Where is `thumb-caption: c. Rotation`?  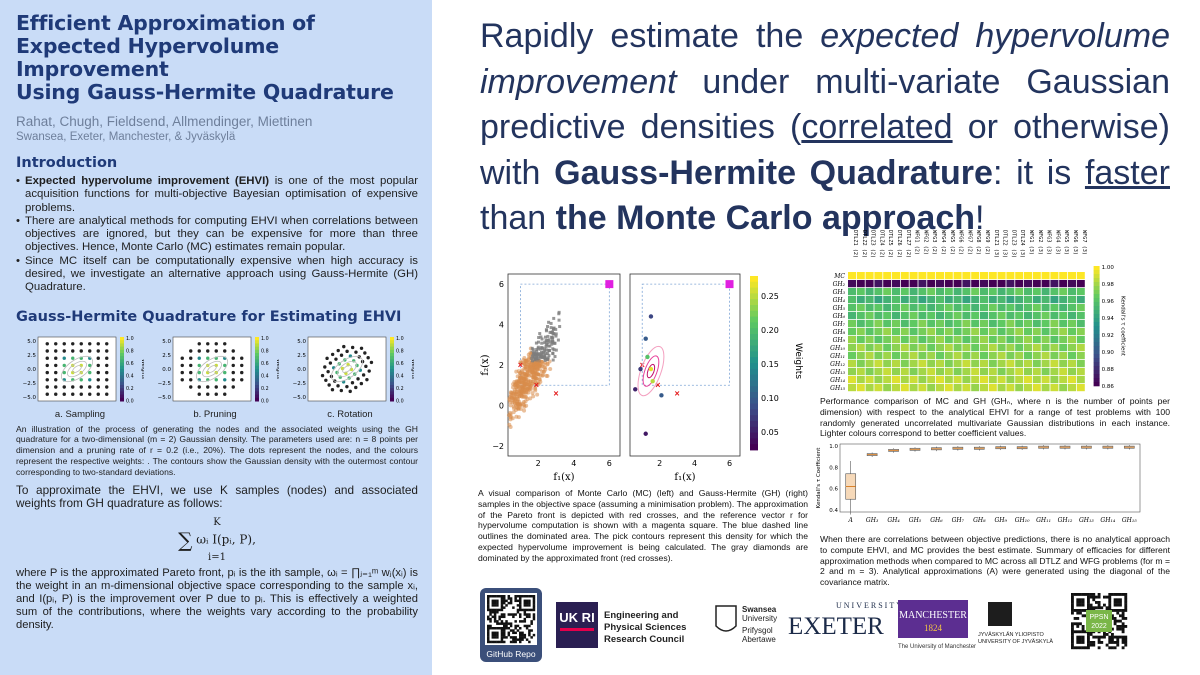 thumb-caption: c. Rotation is located at coordinates (350, 414).